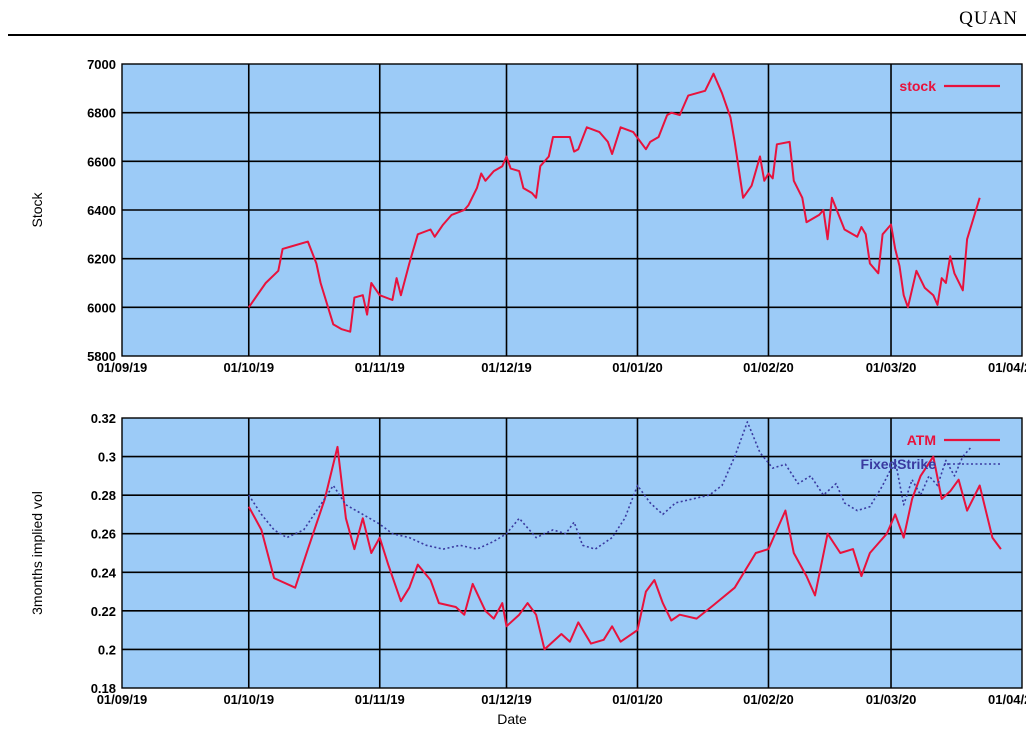 This screenshot has width=1026, height=746. I want to click on legend-label-stock: stock, so click(917, 86).